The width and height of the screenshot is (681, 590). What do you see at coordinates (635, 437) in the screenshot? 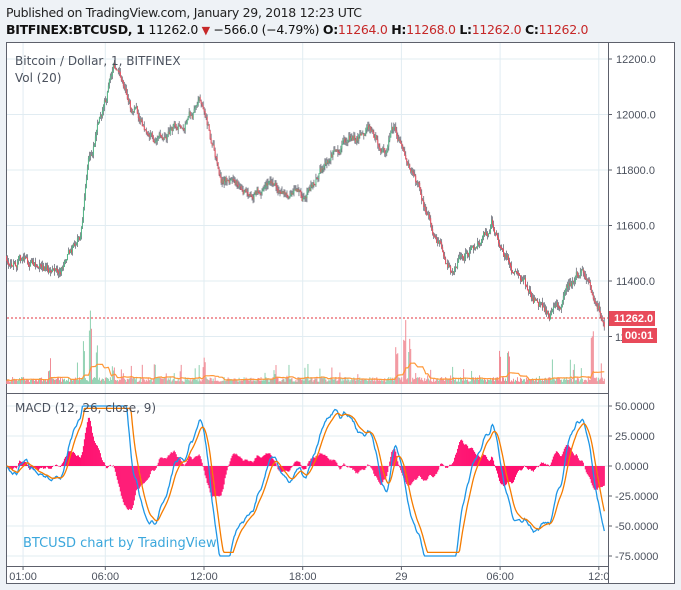
I see `svg-text: 25.0000` at bounding box center [635, 437].